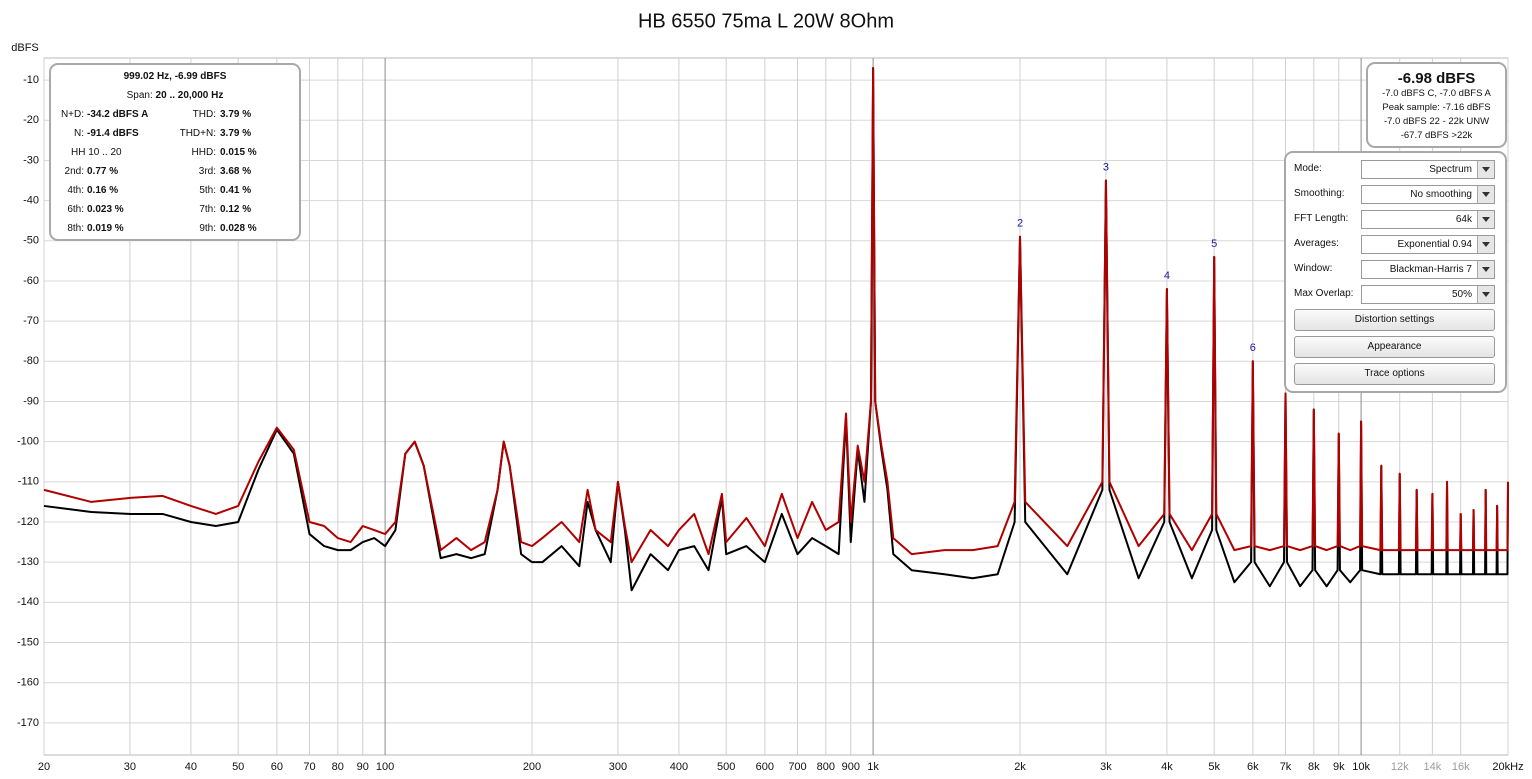 This screenshot has height=779, width=1532. I want to click on y-tick-label: -10, so click(31, 80).